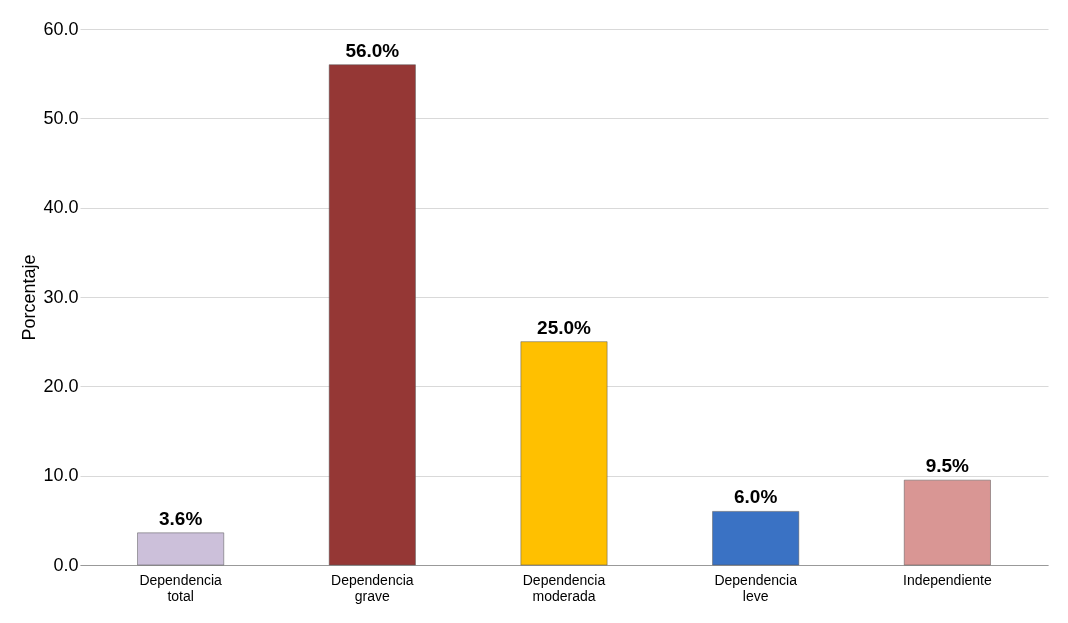 This screenshot has height=623, width=1068. What do you see at coordinates (61, 28) in the screenshot?
I see `y-tick-label: 60.0` at bounding box center [61, 28].